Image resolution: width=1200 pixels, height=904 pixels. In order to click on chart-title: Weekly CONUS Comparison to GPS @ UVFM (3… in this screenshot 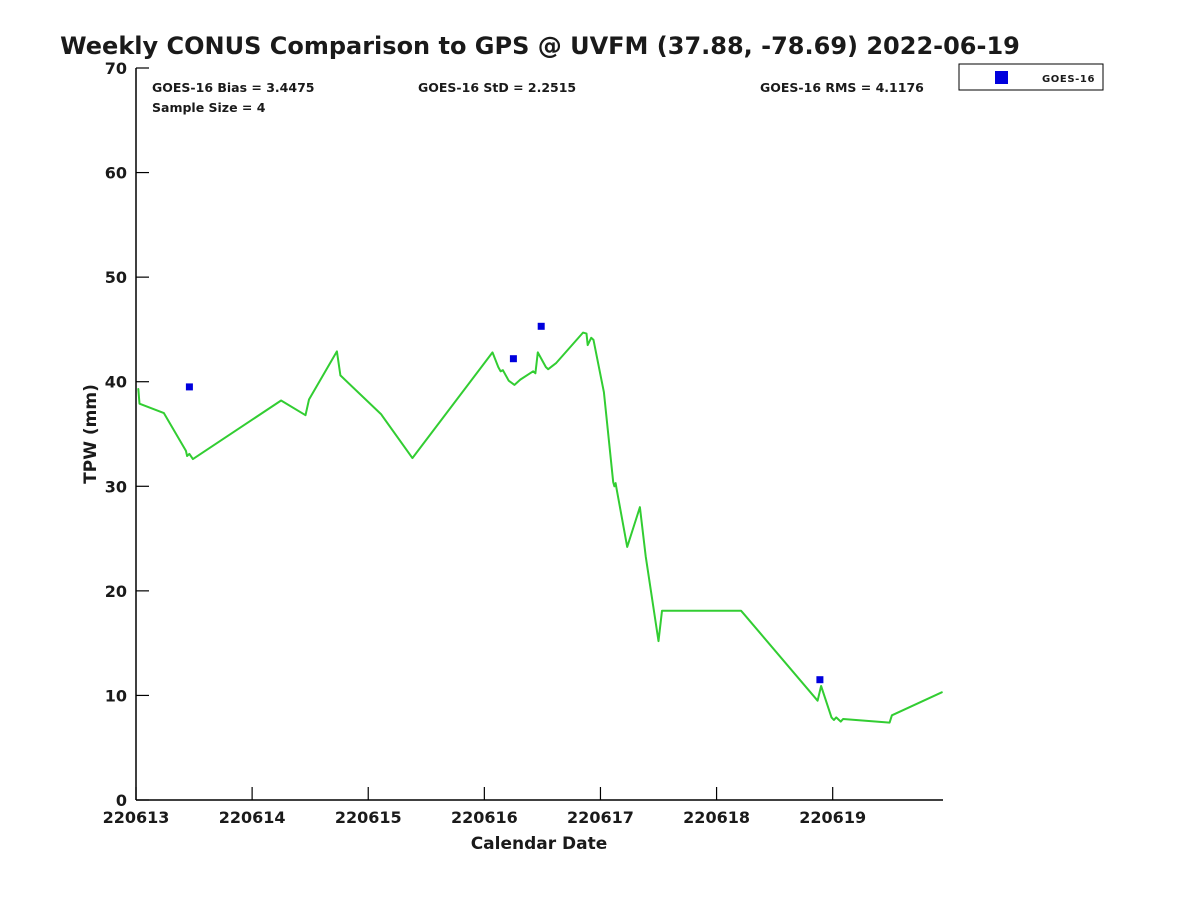, I will do `click(540, 46)`.